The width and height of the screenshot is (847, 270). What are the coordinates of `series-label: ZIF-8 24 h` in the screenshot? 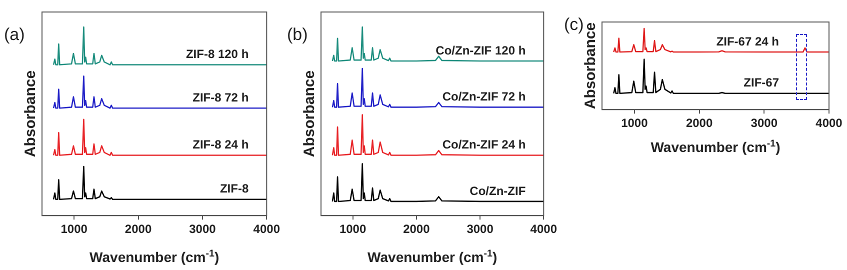 It's located at (220, 145).